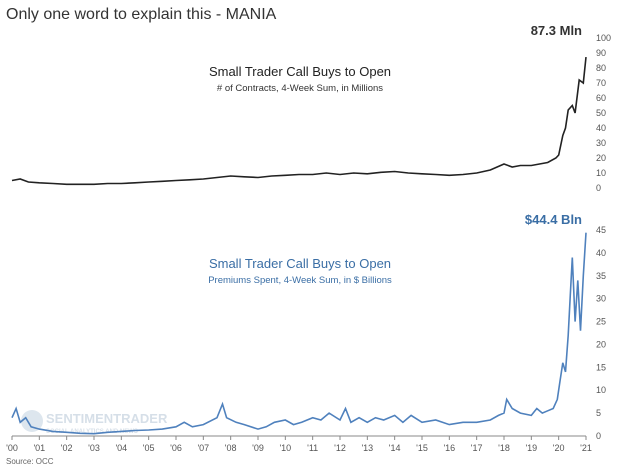 This screenshot has width=618, height=470. I want to click on x-tick-label: '20, so click(559, 448).